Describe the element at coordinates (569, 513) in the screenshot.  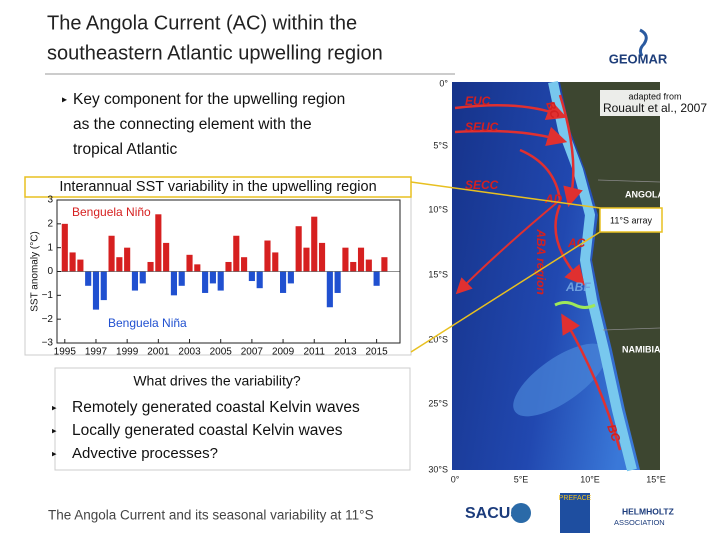
I see `logos: SACUS PREFACE HELMHOLTZ ASSOCIATION` at that location.